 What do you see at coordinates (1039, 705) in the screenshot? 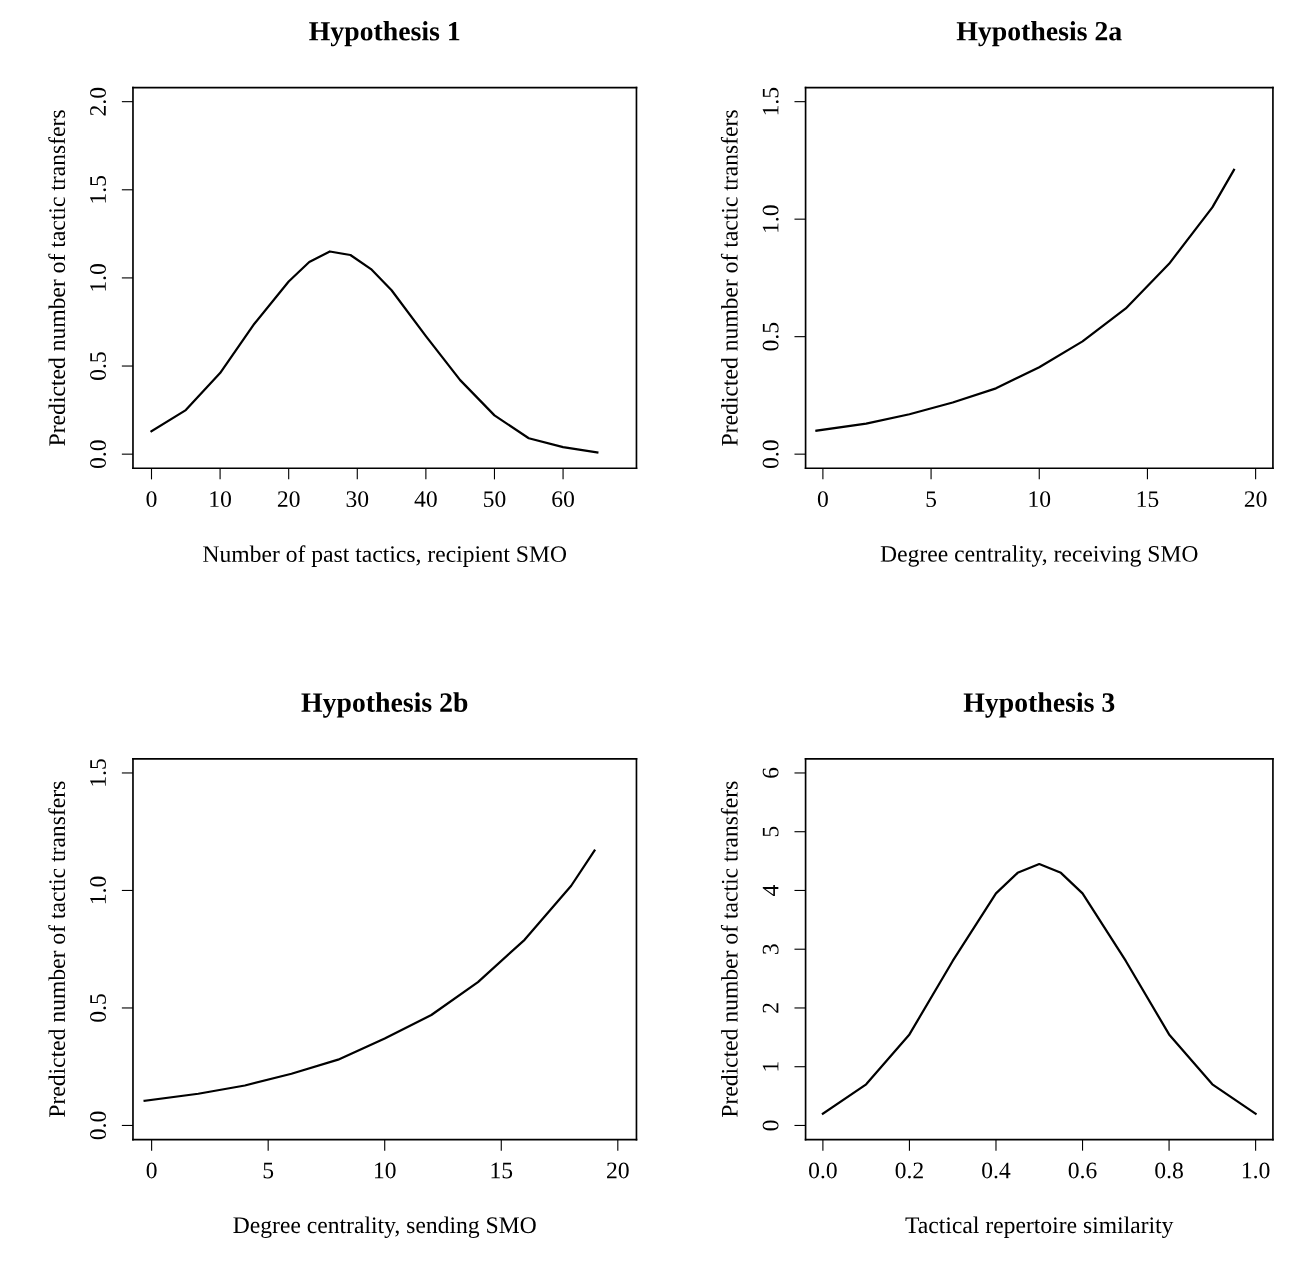
I see `chart-title: Hypothesis 3` at bounding box center [1039, 705].